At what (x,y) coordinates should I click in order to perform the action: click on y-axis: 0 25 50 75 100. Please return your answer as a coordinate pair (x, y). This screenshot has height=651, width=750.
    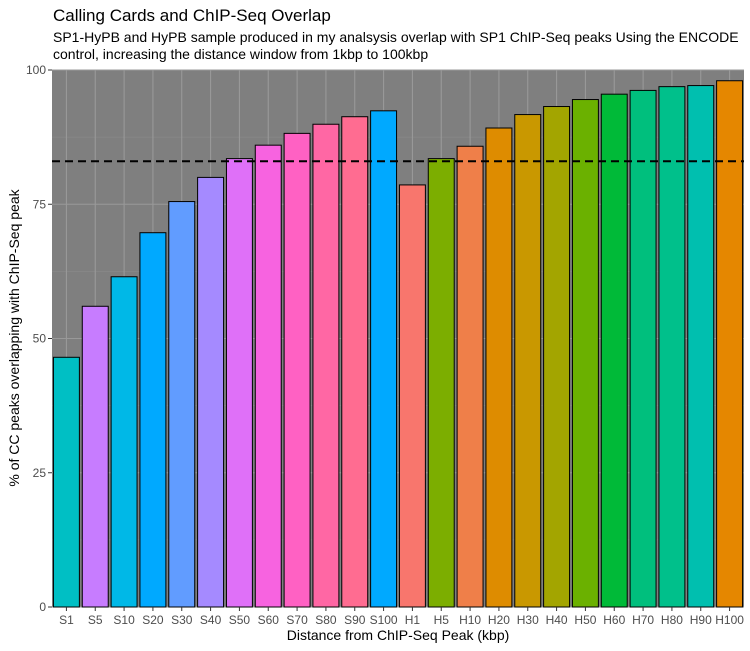
    Looking at the image, I should click on (39, 338).